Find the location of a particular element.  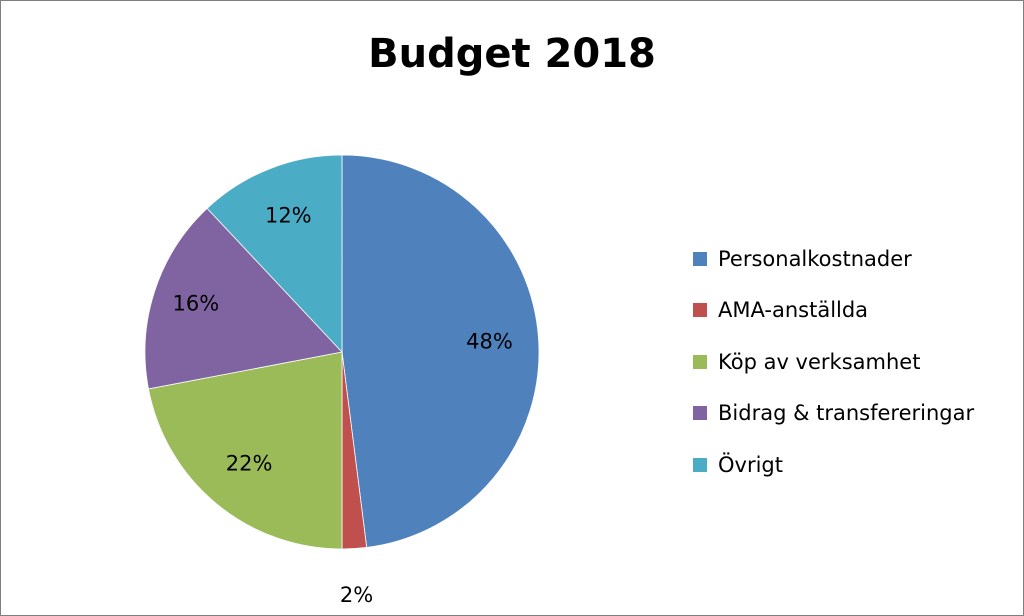

legend-label: Övrigt is located at coordinates (750, 464).